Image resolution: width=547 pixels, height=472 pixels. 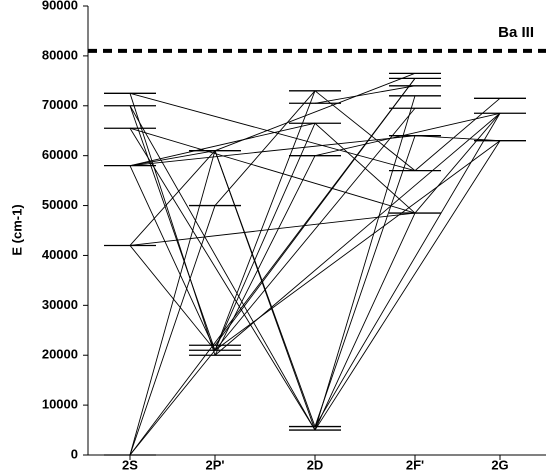 What do you see at coordinates (130, 464) in the screenshot?
I see `x-tick-label: 2S` at bounding box center [130, 464].